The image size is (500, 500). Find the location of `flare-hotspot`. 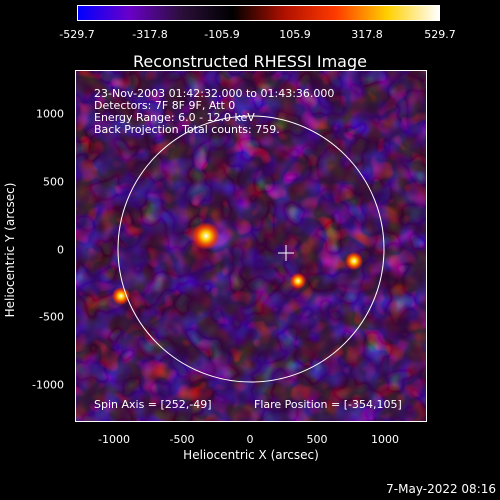

flare-hotspot is located at coordinates (206, 236).